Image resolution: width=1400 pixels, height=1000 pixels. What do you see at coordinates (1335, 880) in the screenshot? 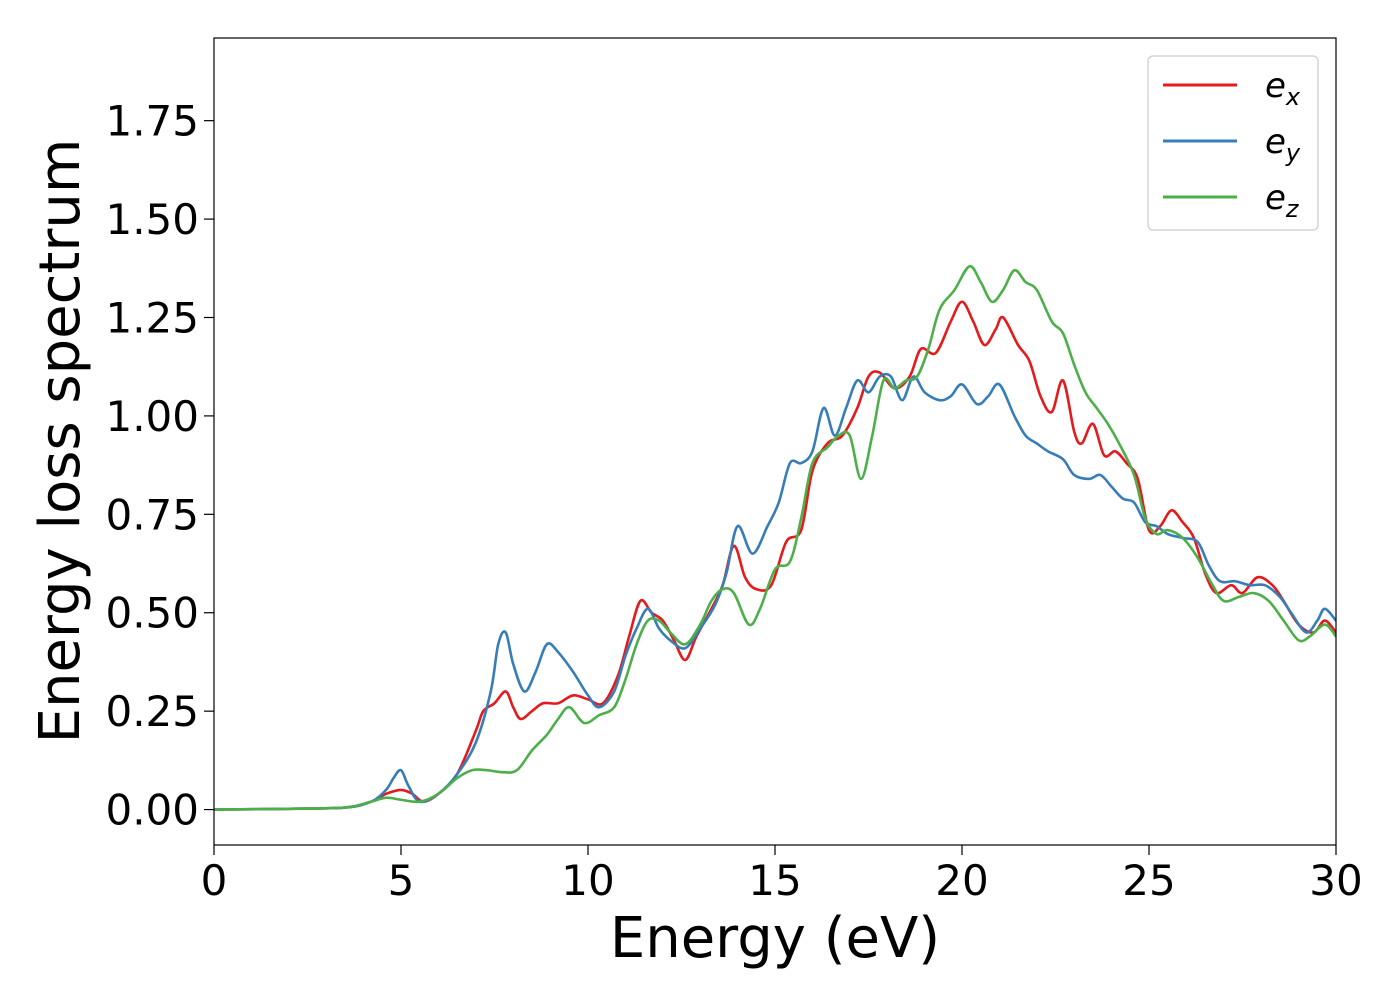
I see `x-tick-label: 30` at bounding box center [1335, 880].